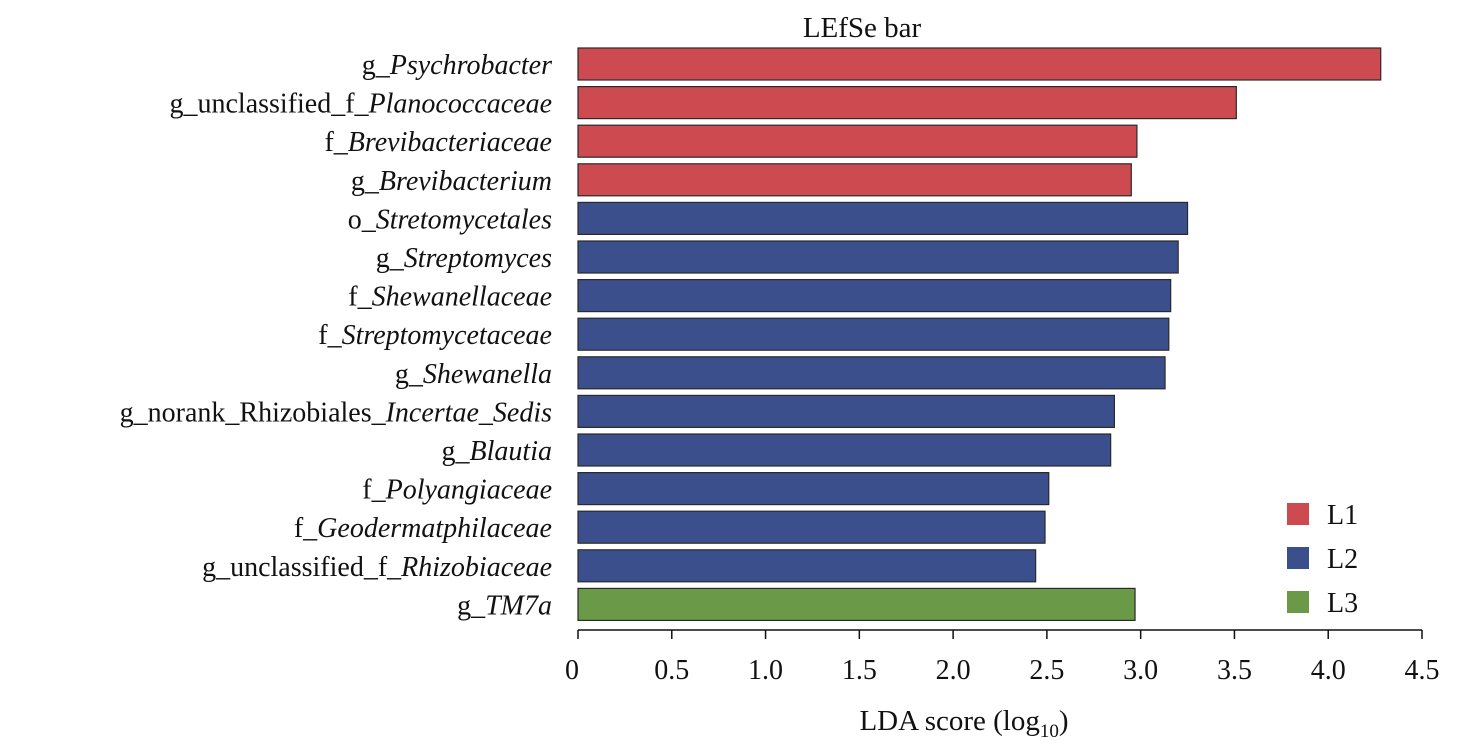 The width and height of the screenshot is (1470, 754). Describe the element at coordinates (1046, 670) in the screenshot. I see `x-tick-label: 2.5` at that location.